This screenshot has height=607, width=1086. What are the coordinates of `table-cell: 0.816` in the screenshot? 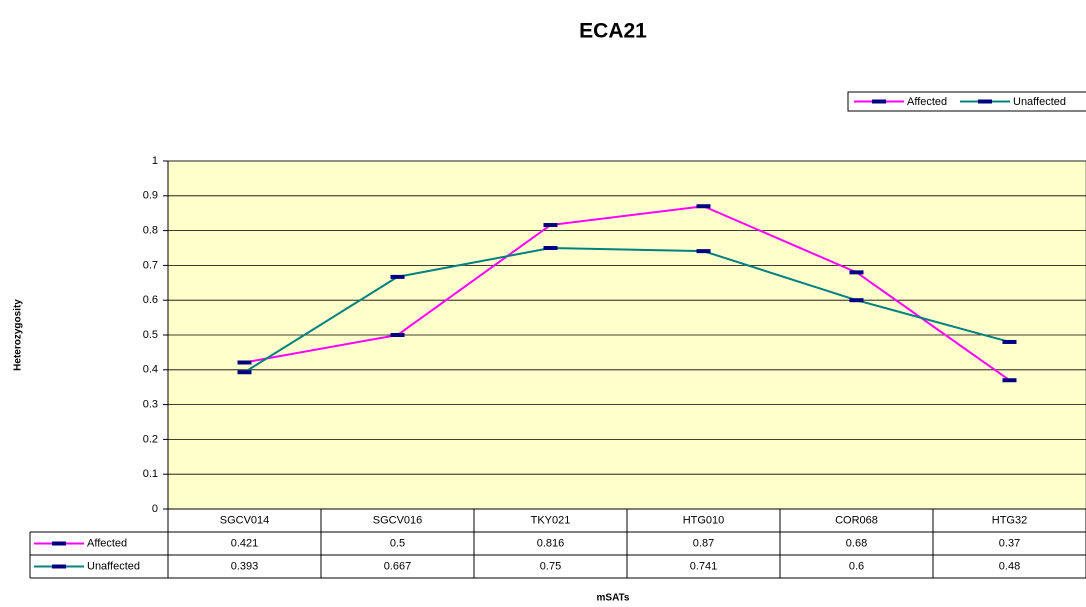 It's located at (551, 543).